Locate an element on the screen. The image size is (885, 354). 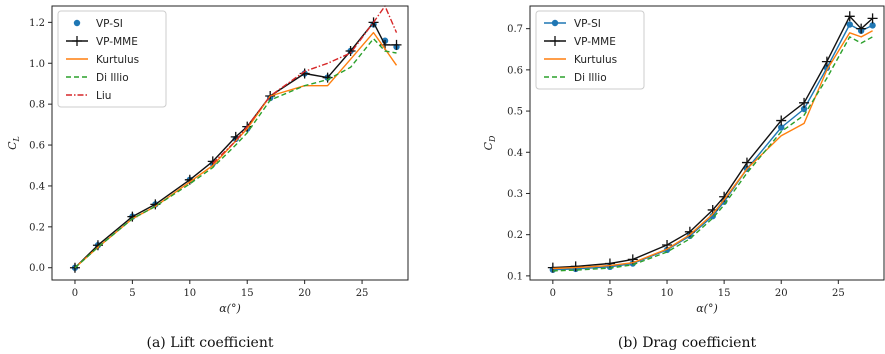
drag-x-axis-label: α(°) is located at coordinates (707, 308).